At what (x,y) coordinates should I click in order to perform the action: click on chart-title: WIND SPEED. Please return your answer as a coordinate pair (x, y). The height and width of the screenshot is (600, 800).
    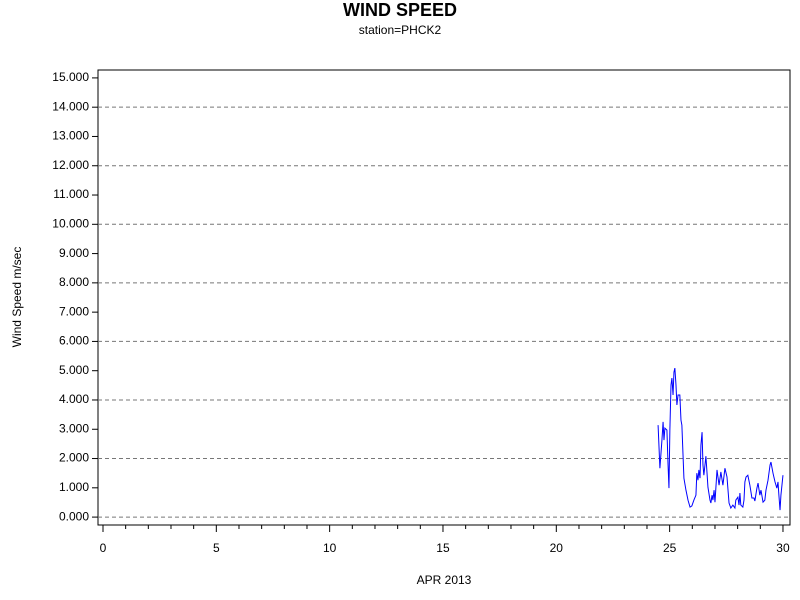
    Looking at the image, I should click on (400, 10).